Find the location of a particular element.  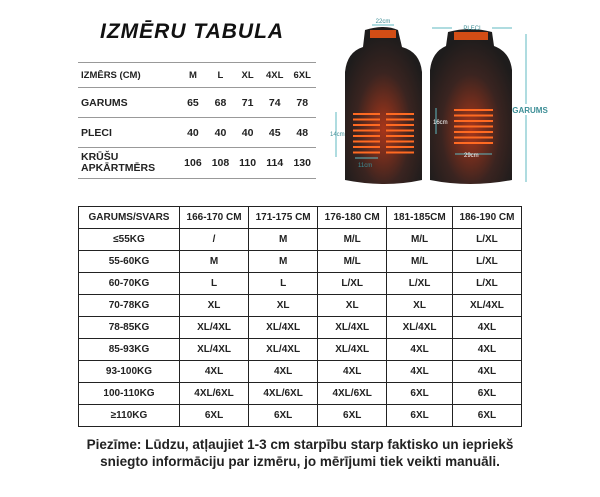

header-cell: L is located at coordinates (220, 75).